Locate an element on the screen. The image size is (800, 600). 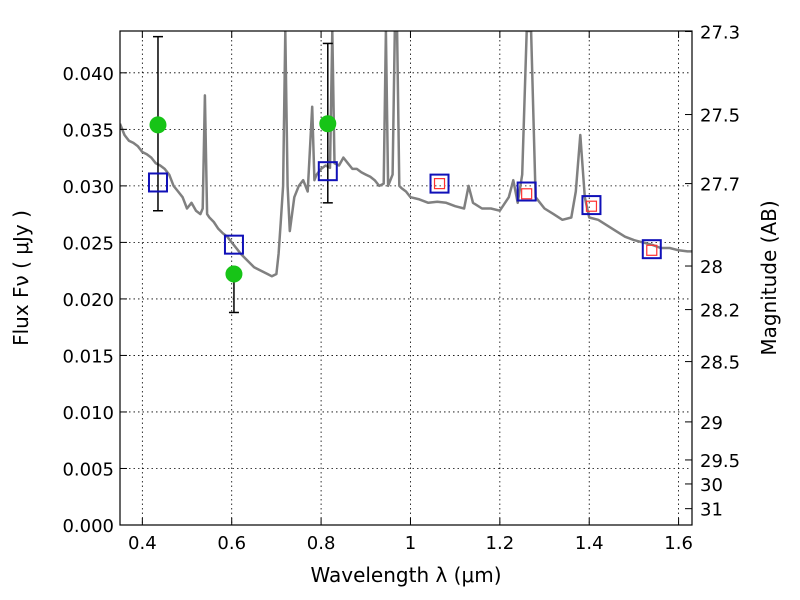
y2-tick-label: 31 is located at coordinates (711, 510).